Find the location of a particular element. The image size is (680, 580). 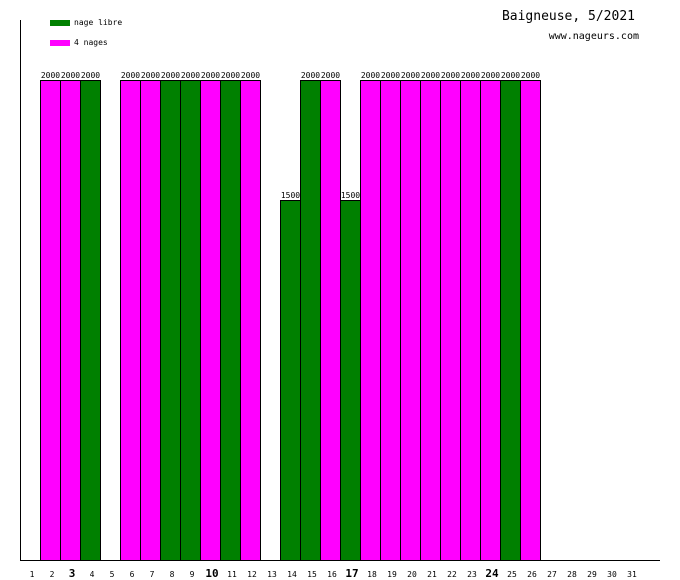

legend-swatch-4-nages is located at coordinates (60, 42).